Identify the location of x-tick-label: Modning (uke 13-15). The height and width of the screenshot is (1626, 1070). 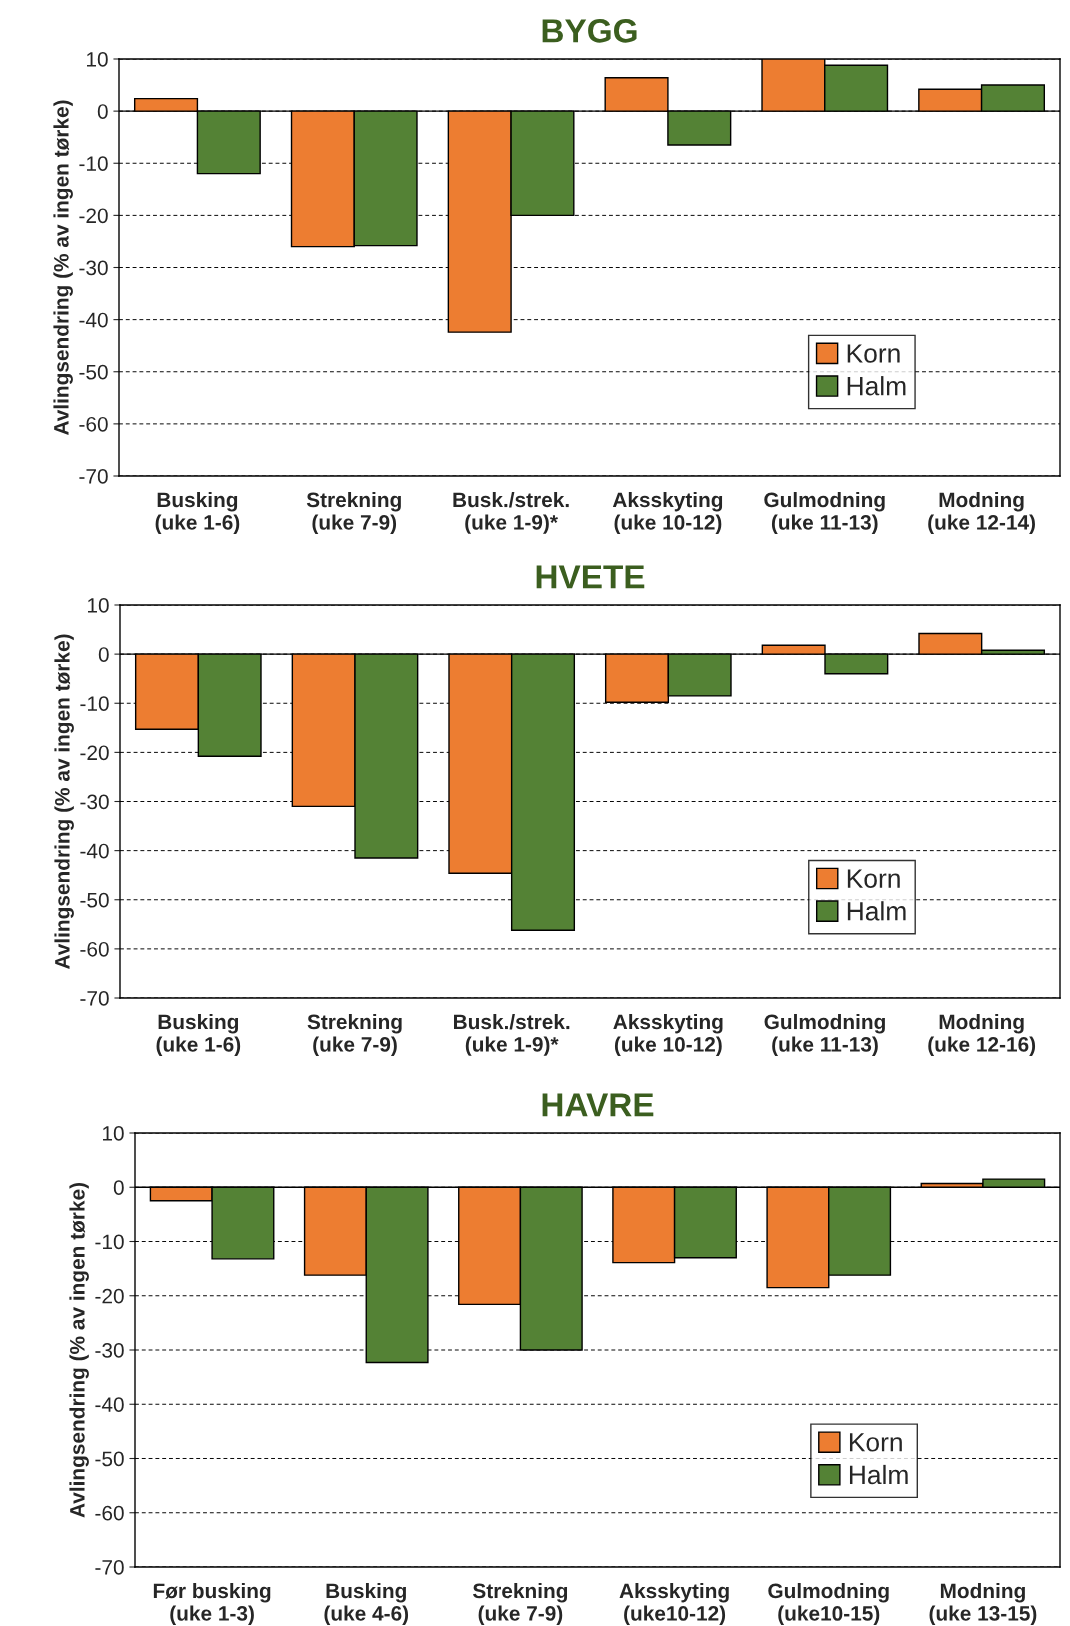
(983, 1603).